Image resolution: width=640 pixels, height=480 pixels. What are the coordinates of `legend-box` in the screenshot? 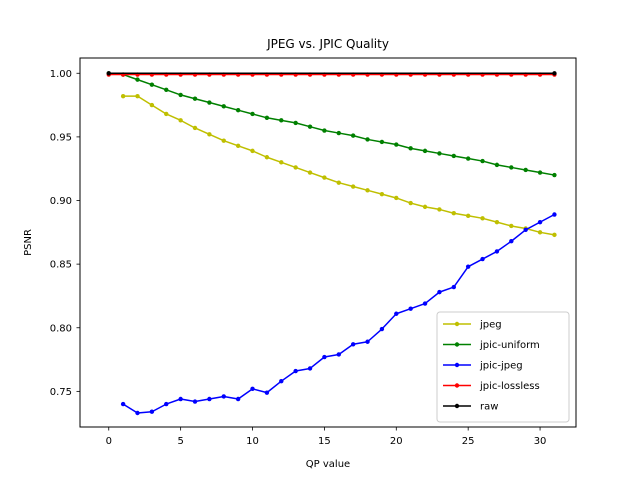 It's located at (503, 367).